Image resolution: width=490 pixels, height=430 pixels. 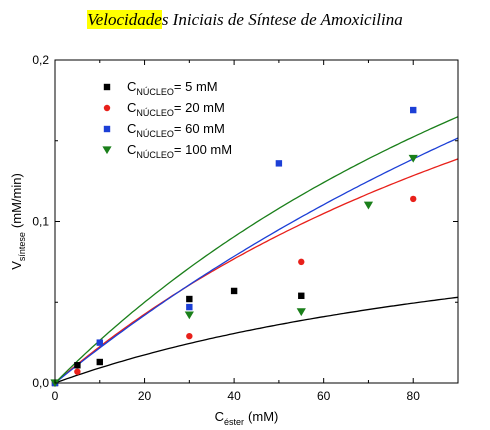 What do you see at coordinates (124, 19) in the screenshot?
I see `chart-title-highlighted: Velocidade` at bounding box center [124, 19].